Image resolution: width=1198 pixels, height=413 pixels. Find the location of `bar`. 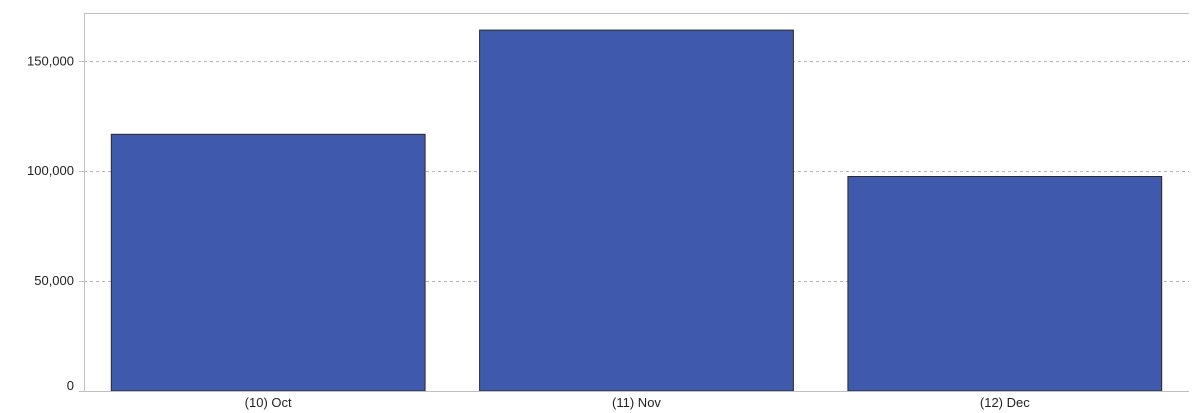

bar is located at coordinates (1005, 284).